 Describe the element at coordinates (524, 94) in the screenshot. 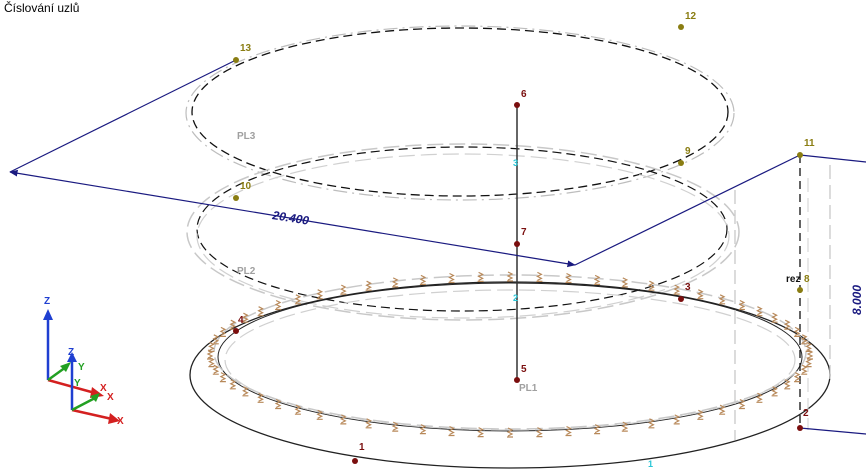

I see `node-label: 6` at that location.